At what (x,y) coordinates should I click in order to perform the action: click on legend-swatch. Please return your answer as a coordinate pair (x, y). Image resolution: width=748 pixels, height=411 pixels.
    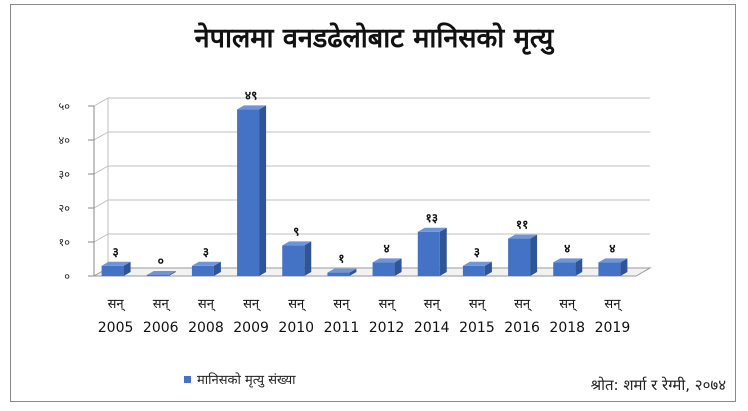
    Looking at the image, I should click on (187, 379).